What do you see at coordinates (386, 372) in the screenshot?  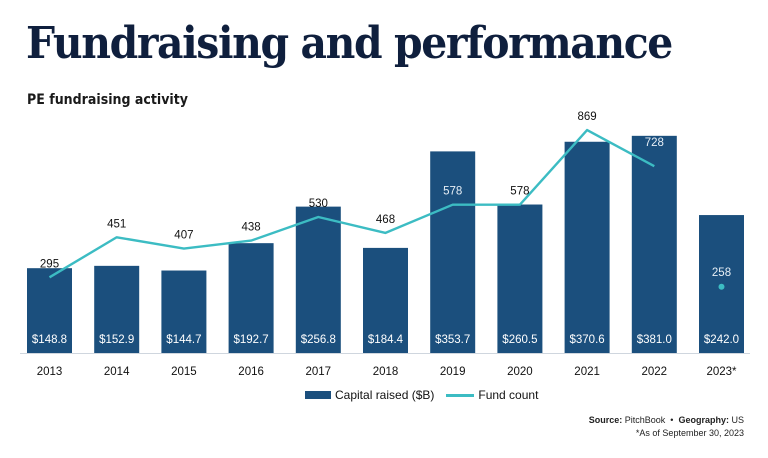 I see `x-tick-label: 2018` at bounding box center [386, 372].